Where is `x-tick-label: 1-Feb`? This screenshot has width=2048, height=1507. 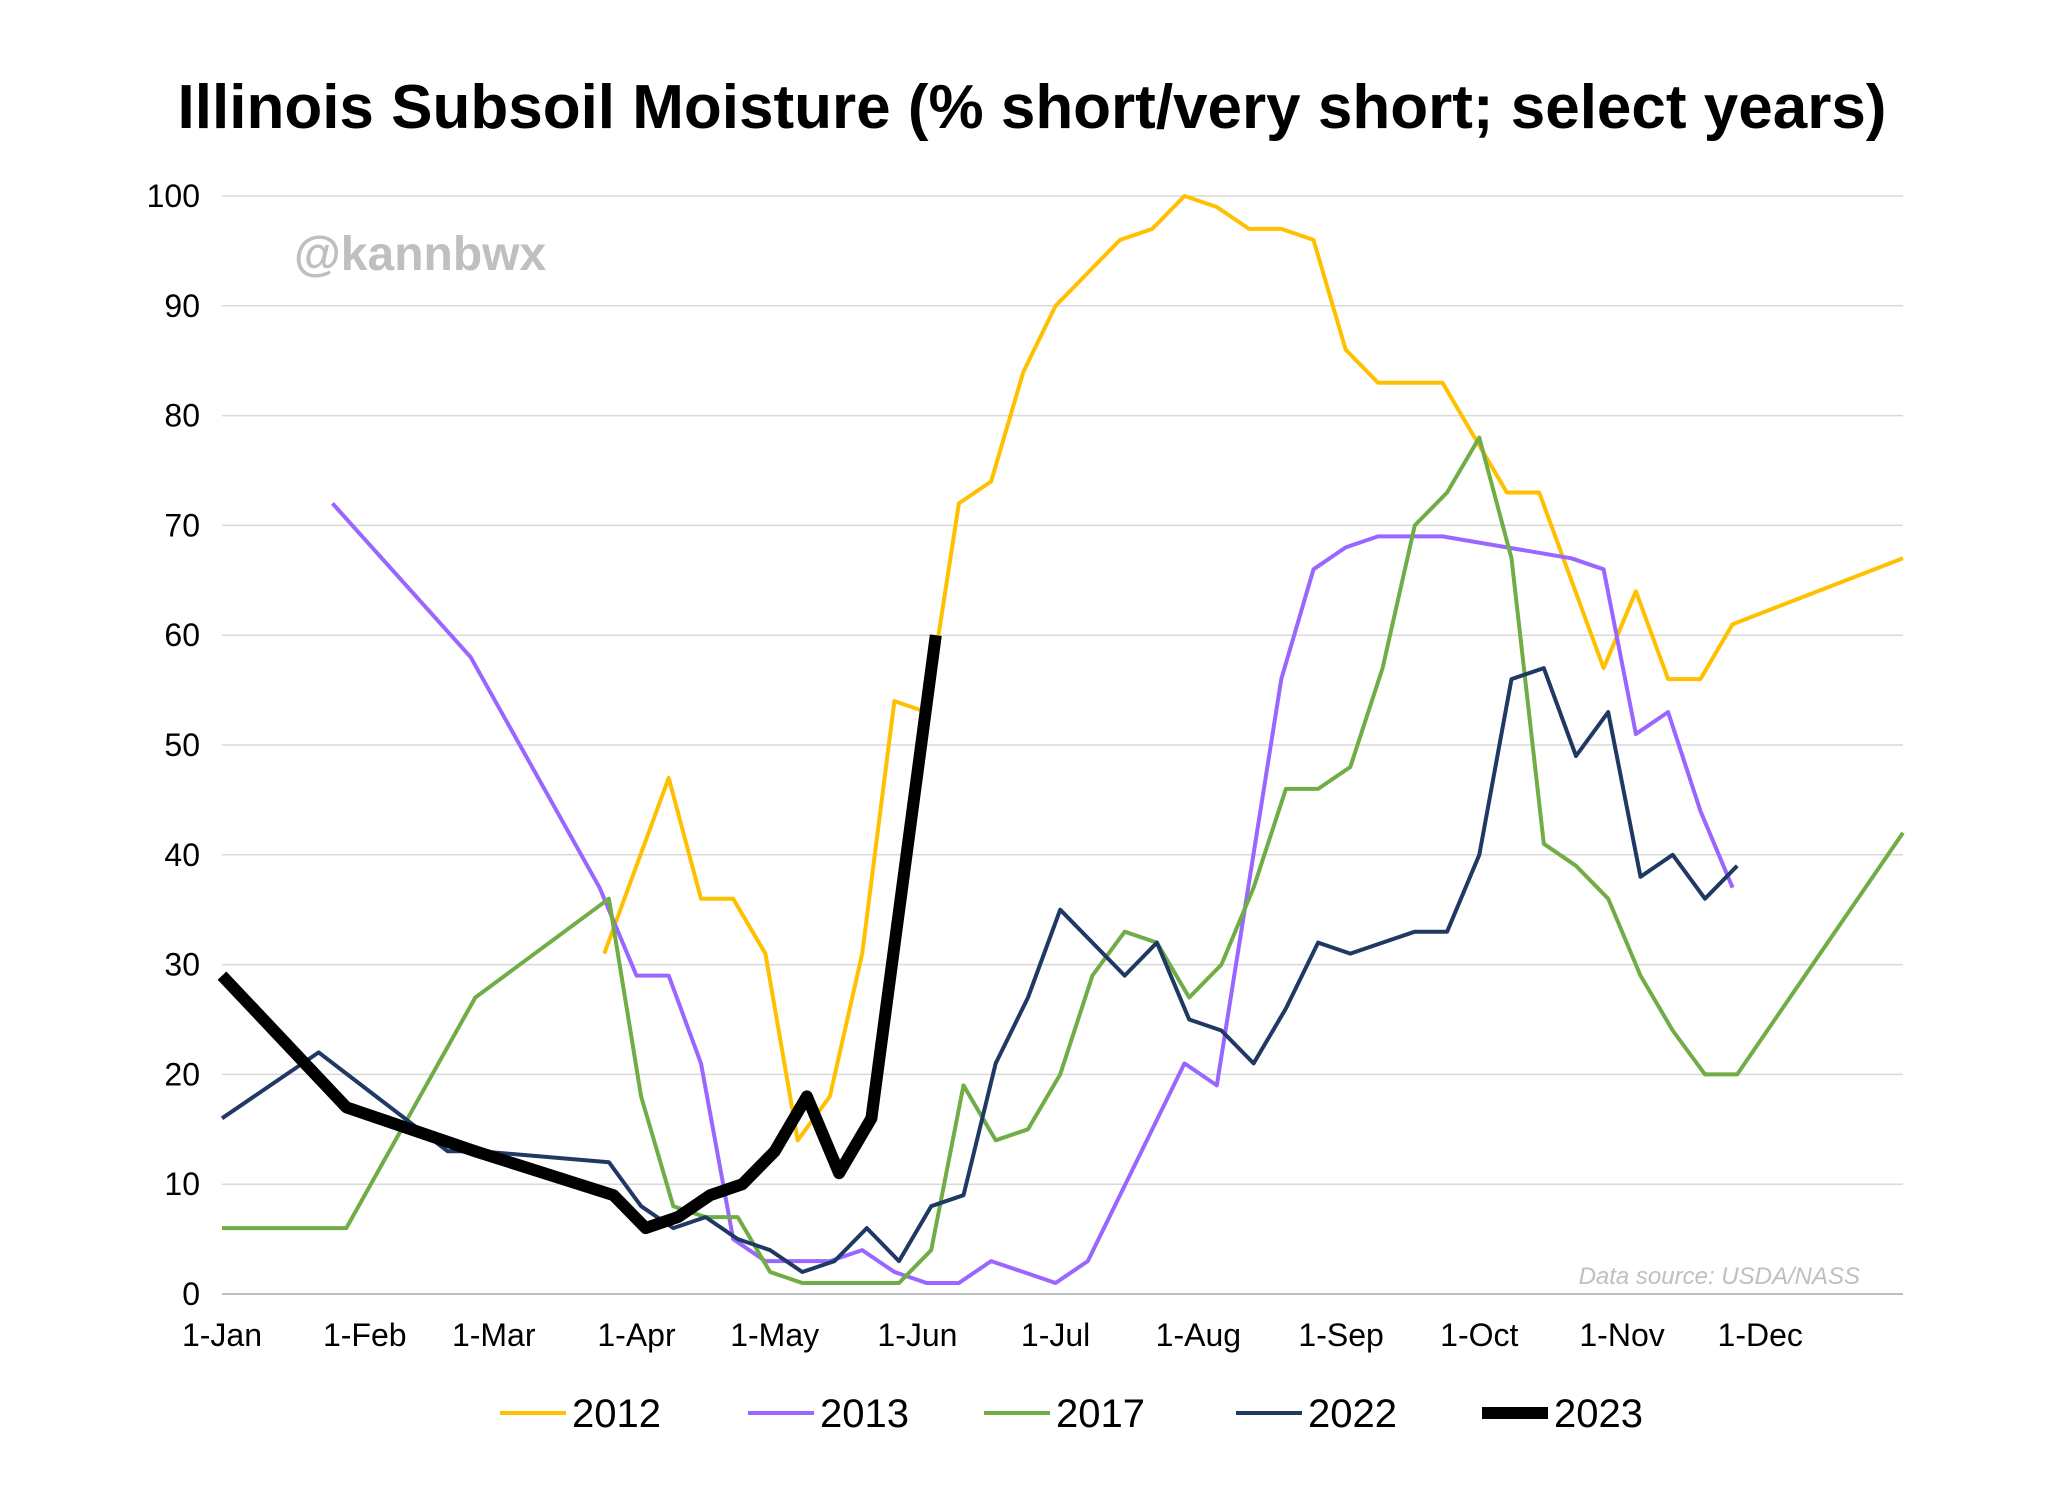 x-tick-label: 1-Feb is located at coordinates (365, 1335).